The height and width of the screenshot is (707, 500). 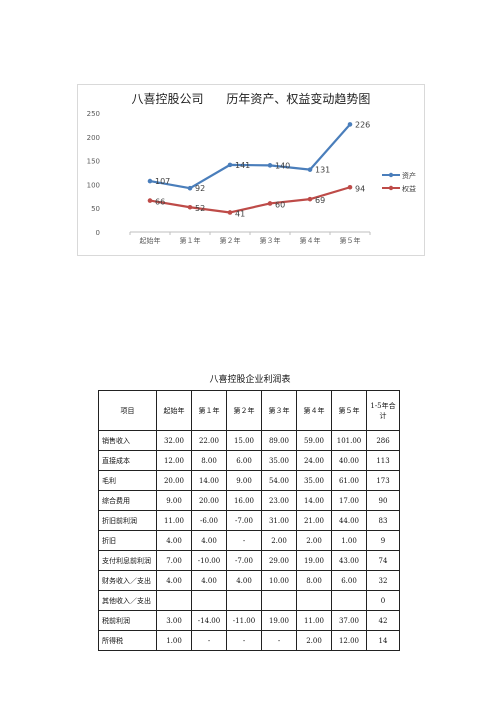 I want to click on table-cell: 29.00, so click(x=279, y=560).